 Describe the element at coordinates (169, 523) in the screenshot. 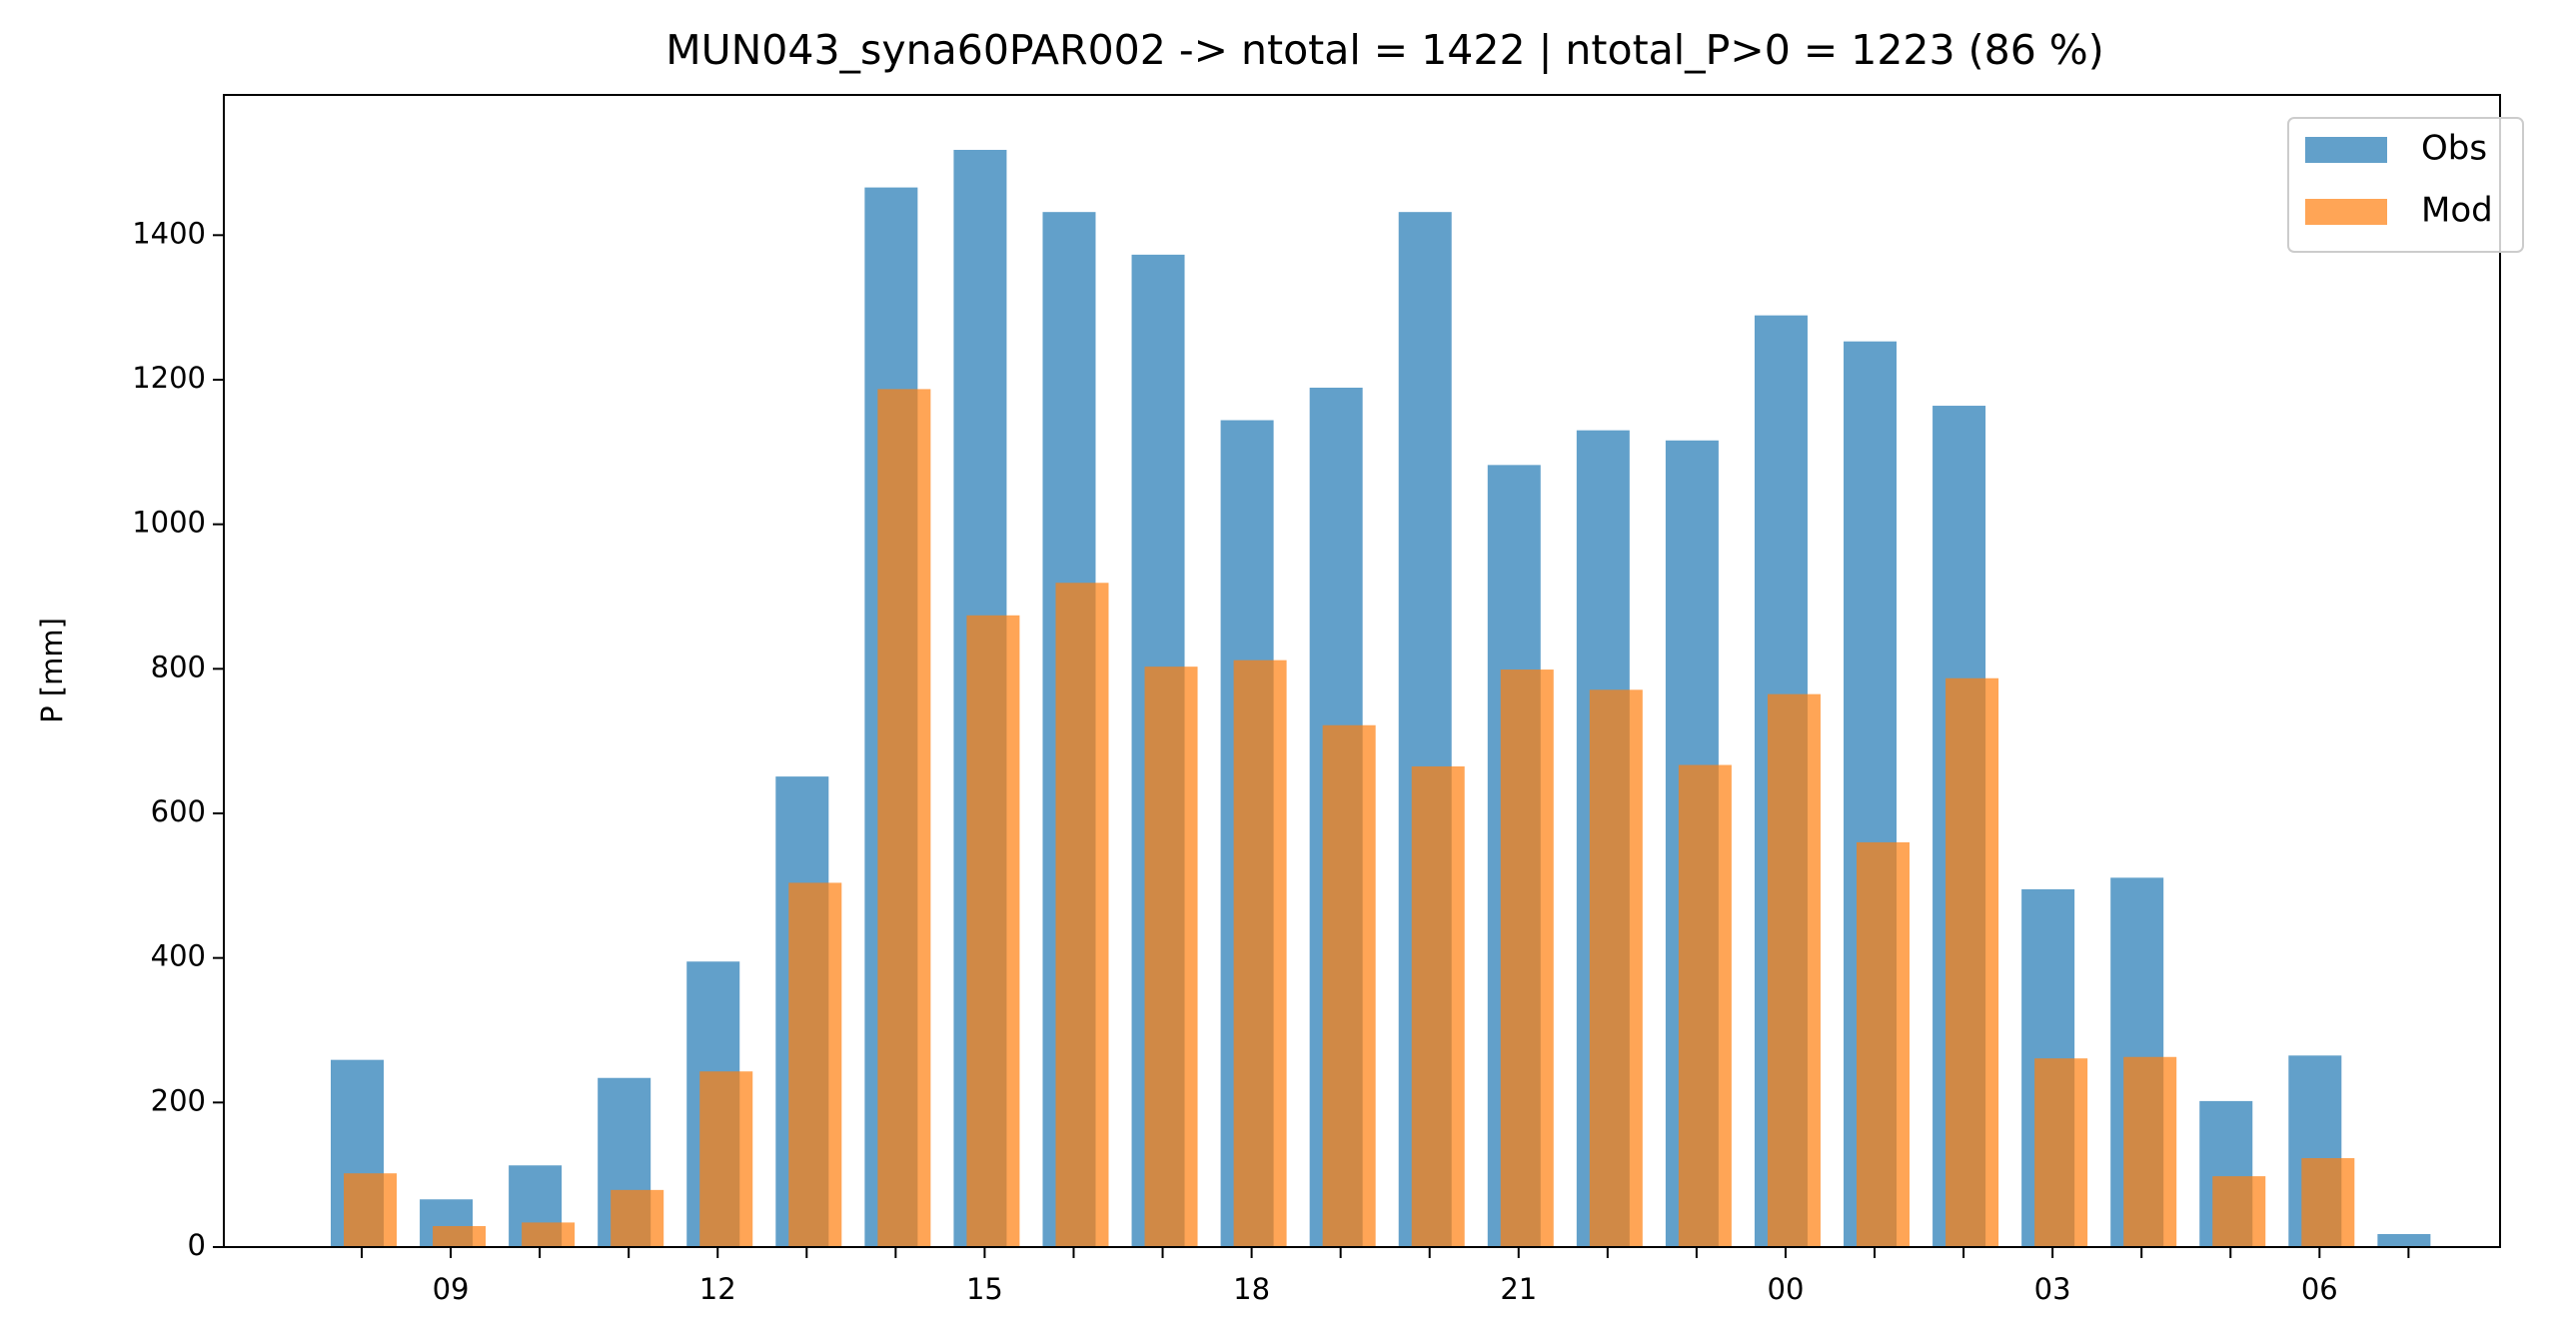

I see `y-tick-label: 1000` at that location.